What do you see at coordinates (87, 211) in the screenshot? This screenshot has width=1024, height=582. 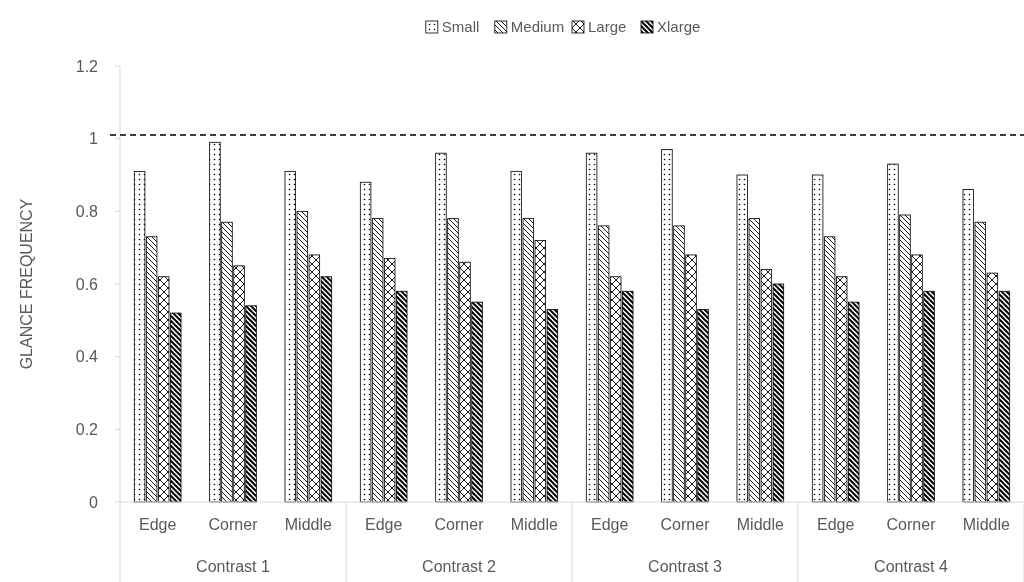 I see `y-tick-label: 0.8` at bounding box center [87, 211].